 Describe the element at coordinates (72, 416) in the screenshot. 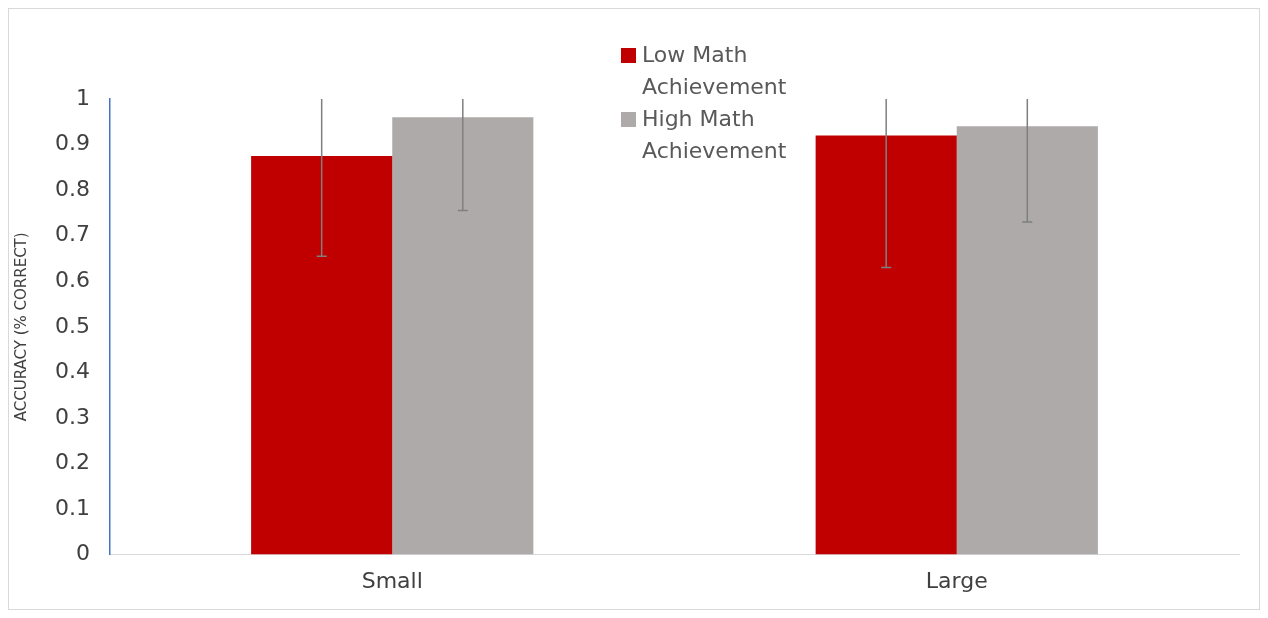

I see `y-tick-label: 0.3` at that location.